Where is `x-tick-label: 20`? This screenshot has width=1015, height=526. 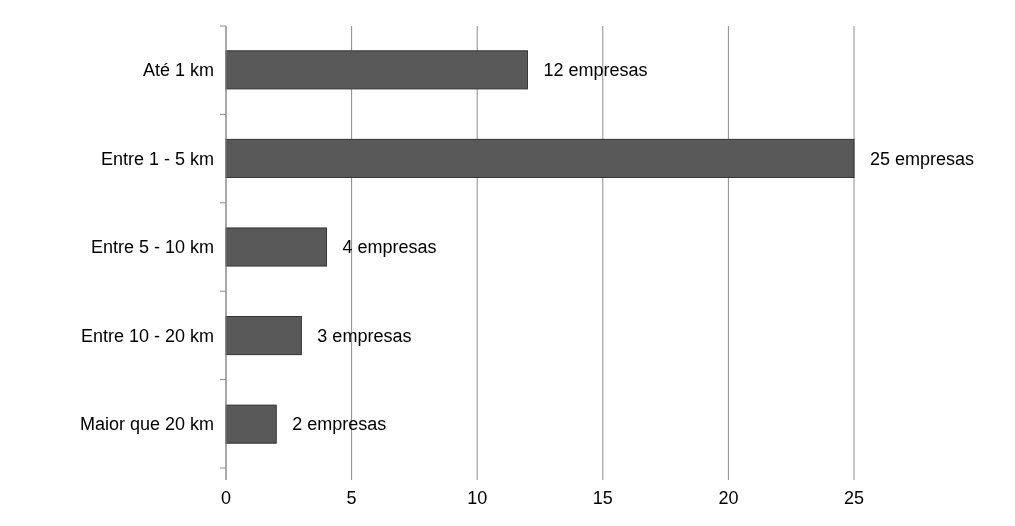 x-tick-label: 20 is located at coordinates (728, 498).